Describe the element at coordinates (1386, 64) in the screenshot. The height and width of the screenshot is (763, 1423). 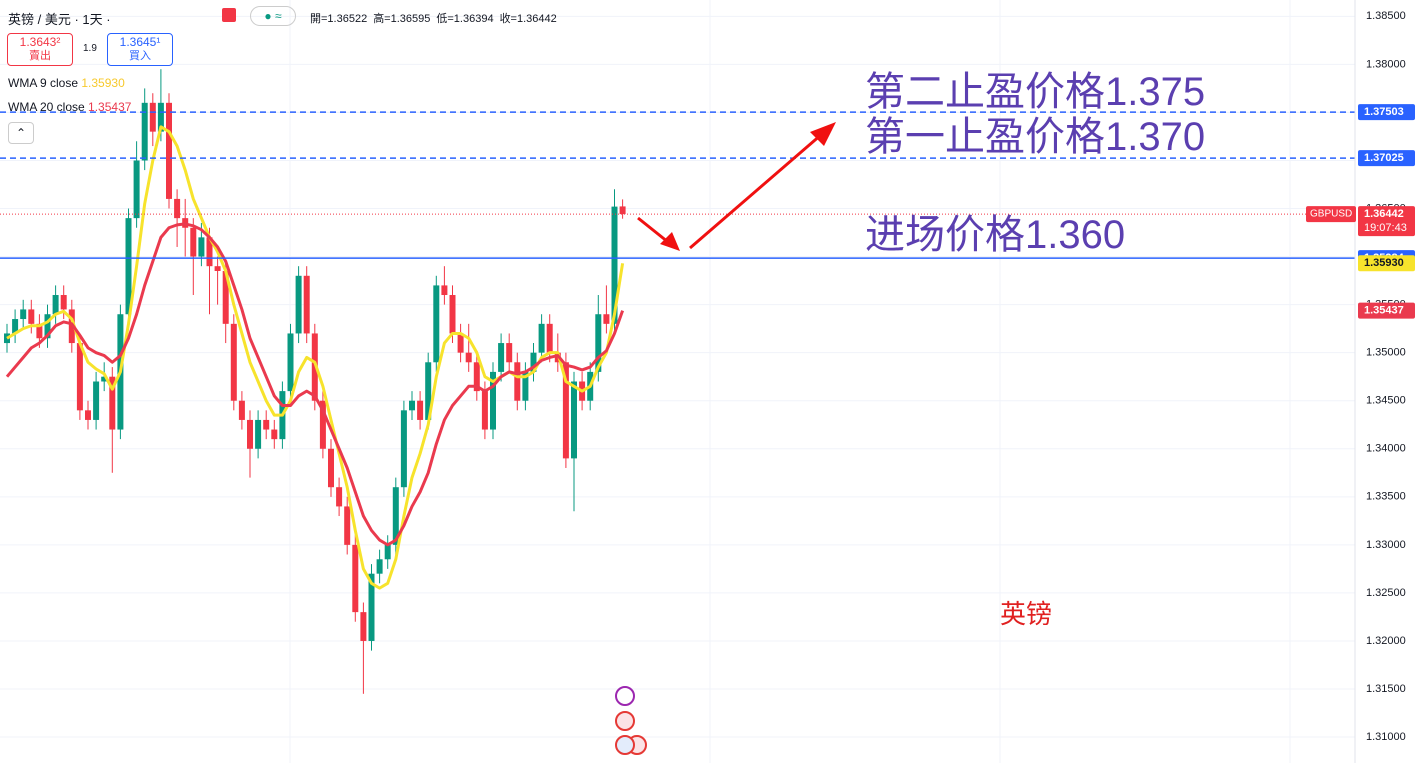
I see `y-tick-label: 1.38000` at that location.